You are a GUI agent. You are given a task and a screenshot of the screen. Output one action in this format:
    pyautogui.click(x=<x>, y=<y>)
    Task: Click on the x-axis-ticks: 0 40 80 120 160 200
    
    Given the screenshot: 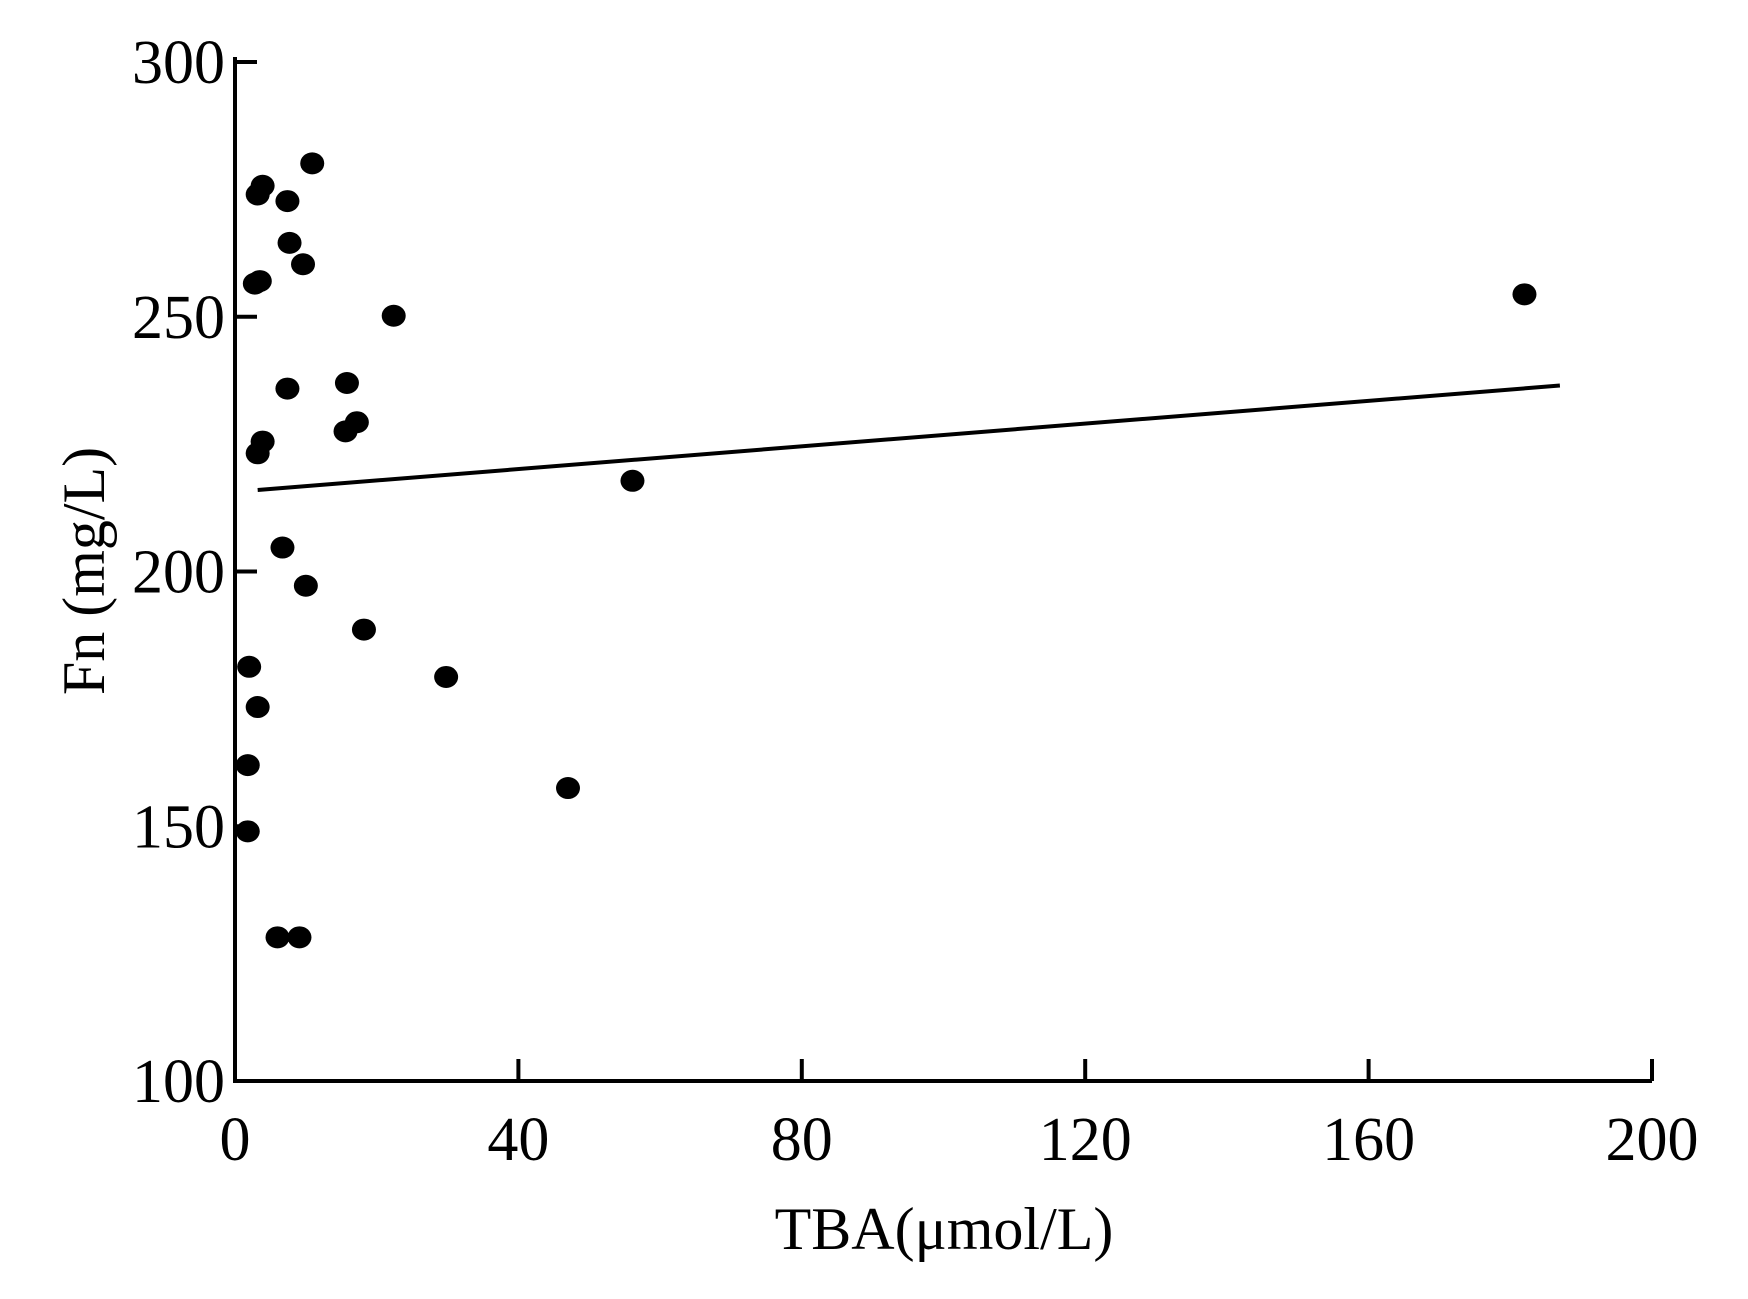 What is the action you would take?
    pyautogui.click(x=959, y=1116)
    